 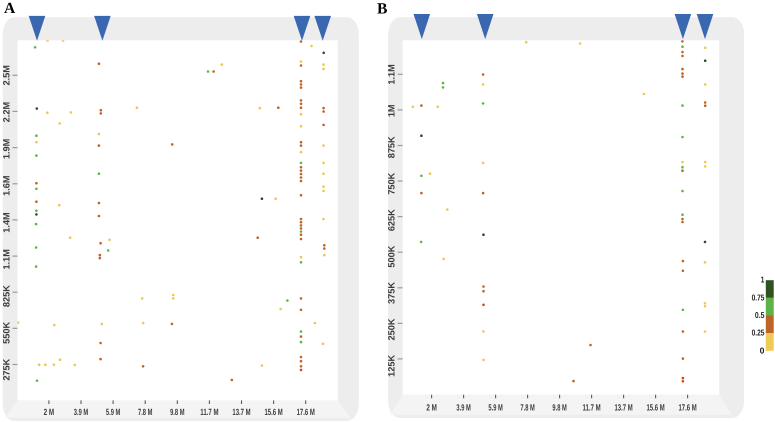 I want to click on svg-text: 550K, so click(x=6, y=333).